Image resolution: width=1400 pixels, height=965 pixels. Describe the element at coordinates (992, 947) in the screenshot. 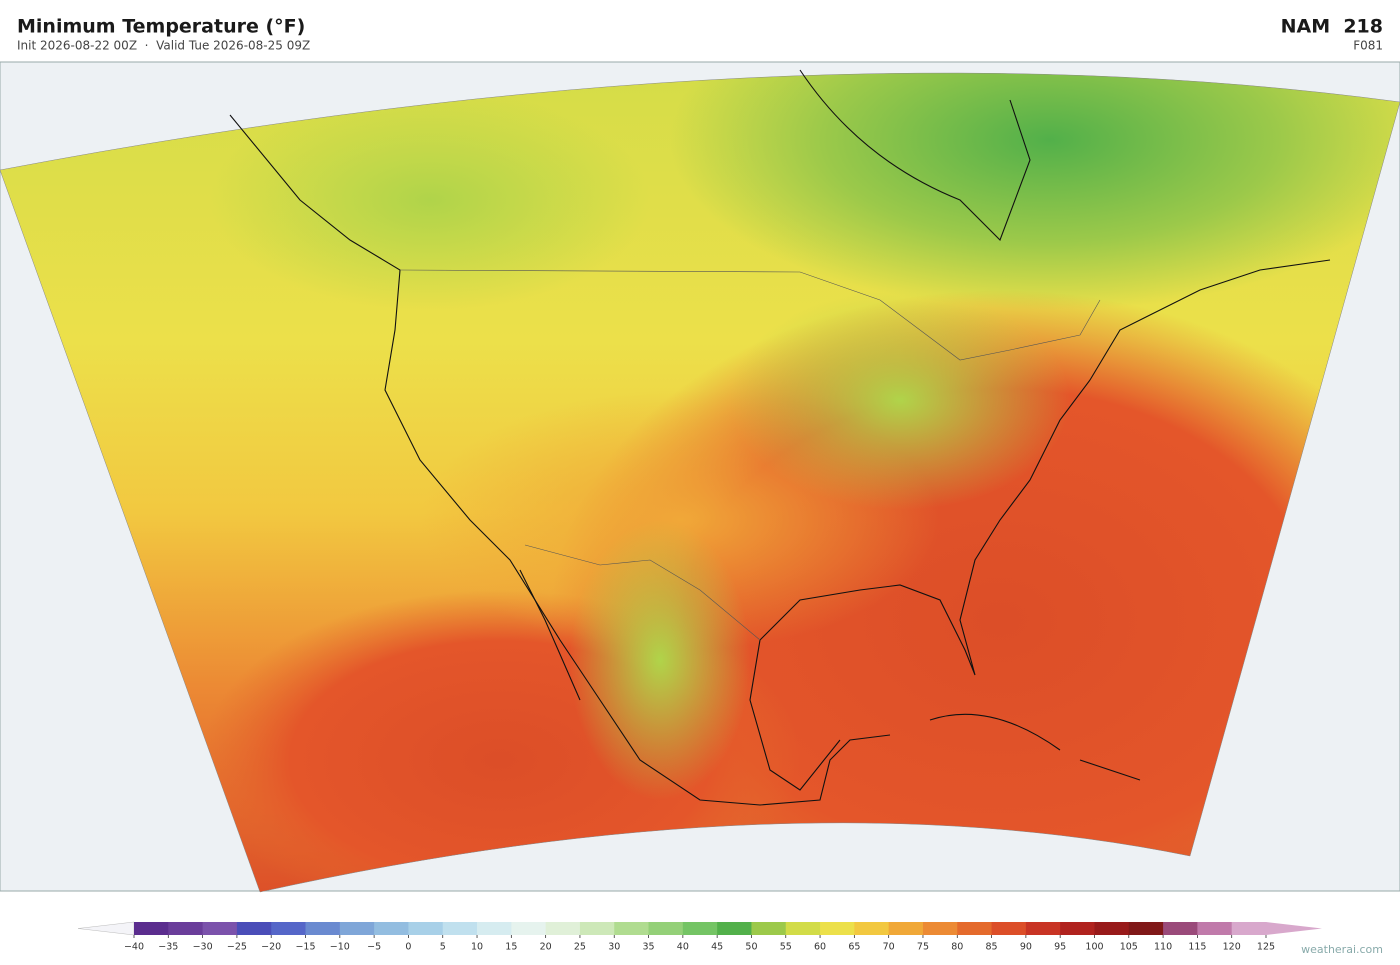

I see `colorbar-tick-label: 85` at that location.